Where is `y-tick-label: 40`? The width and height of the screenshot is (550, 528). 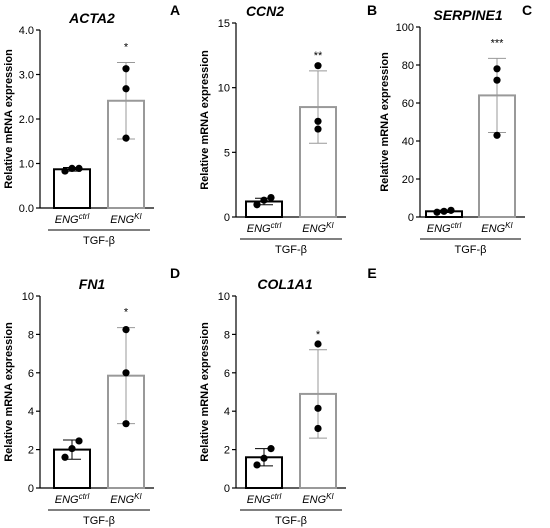 y-tick-label: 40 is located at coordinates (408, 142).